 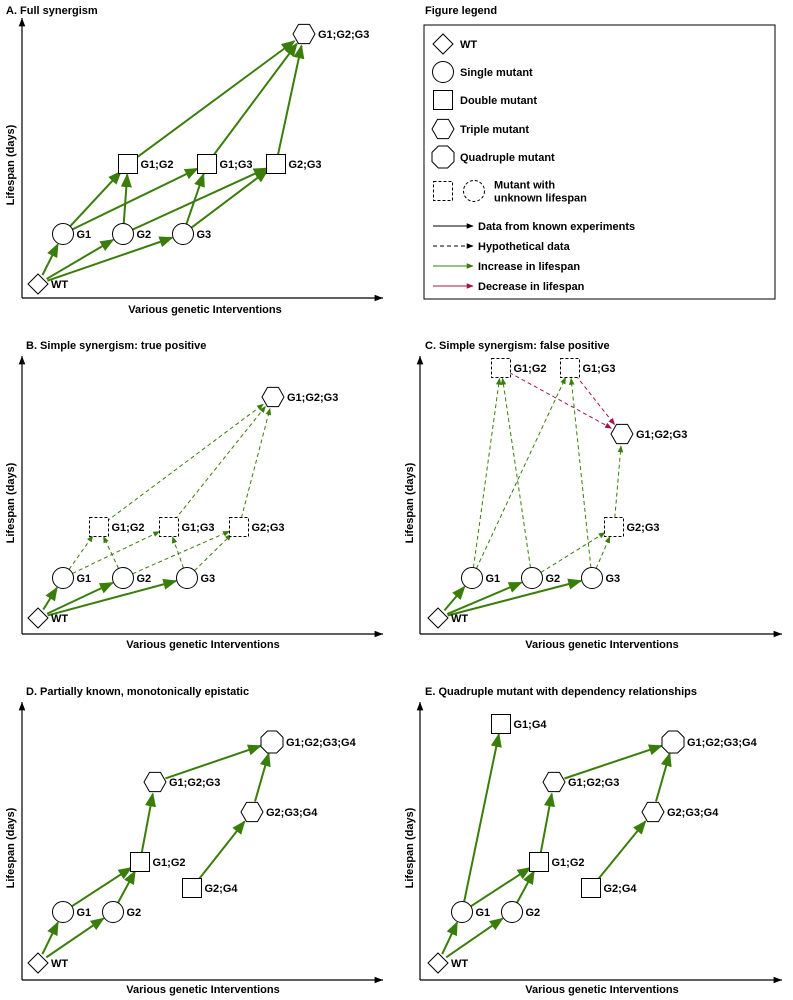 I want to click on edges, so click(x=556, y=845).